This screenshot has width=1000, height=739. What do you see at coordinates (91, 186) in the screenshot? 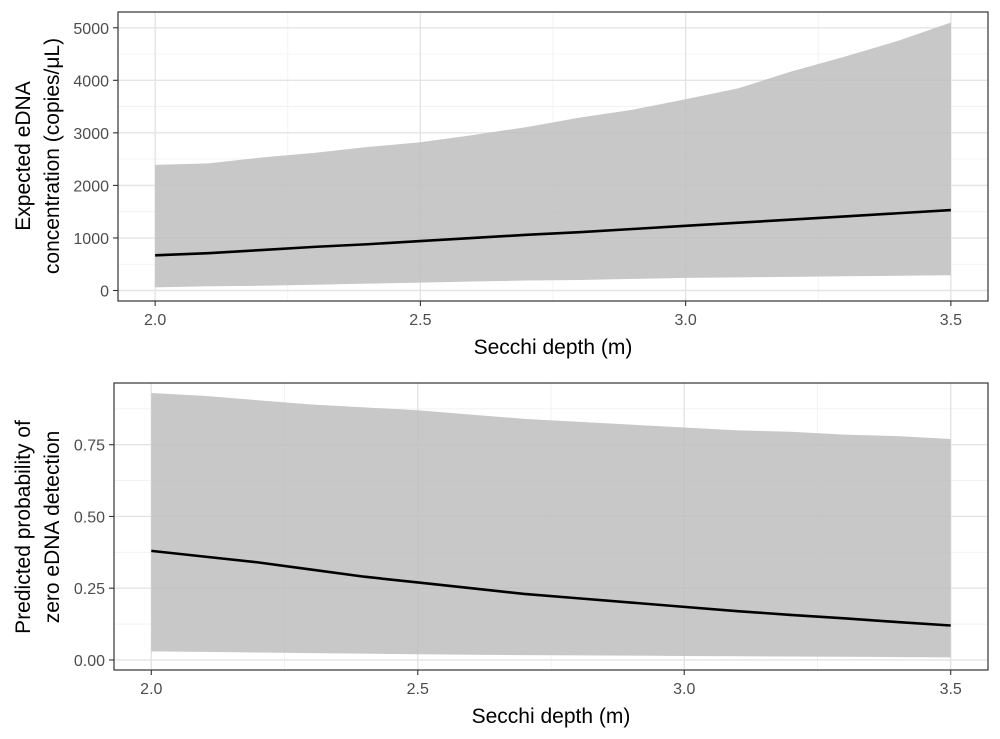
I see `y-tick-label: 2000` at bounding box center [91, 186].